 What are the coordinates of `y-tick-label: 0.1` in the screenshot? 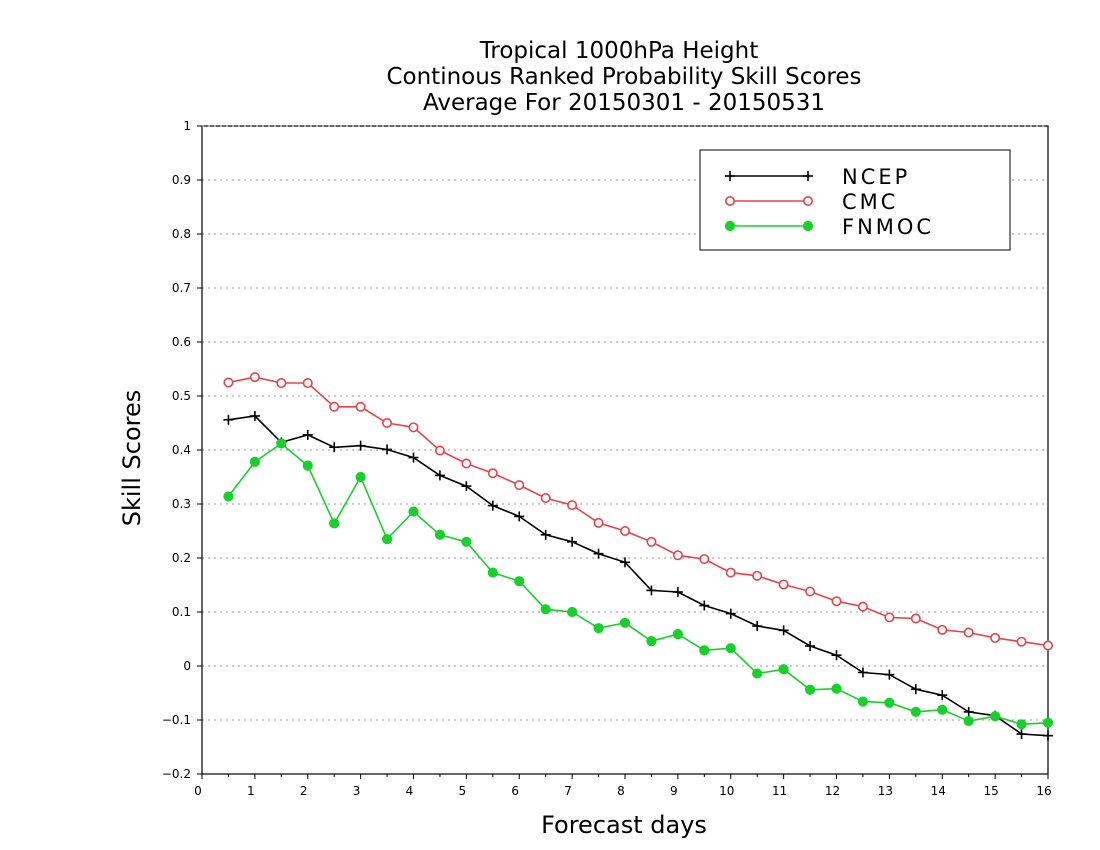 It's located at (181, 612).